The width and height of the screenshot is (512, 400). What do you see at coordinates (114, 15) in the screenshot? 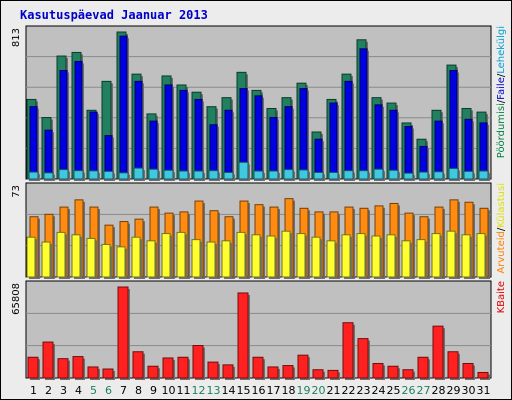
I see `chart-title: Kasutuspäevad Jaanuar 2013` at bounding box center [114, 15].